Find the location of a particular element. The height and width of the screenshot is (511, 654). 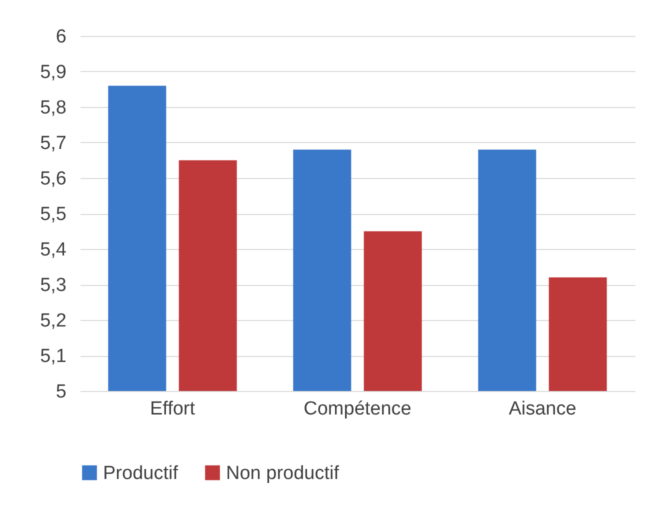

y-tick-label: 5,4 is located at coordinates (53, 250).